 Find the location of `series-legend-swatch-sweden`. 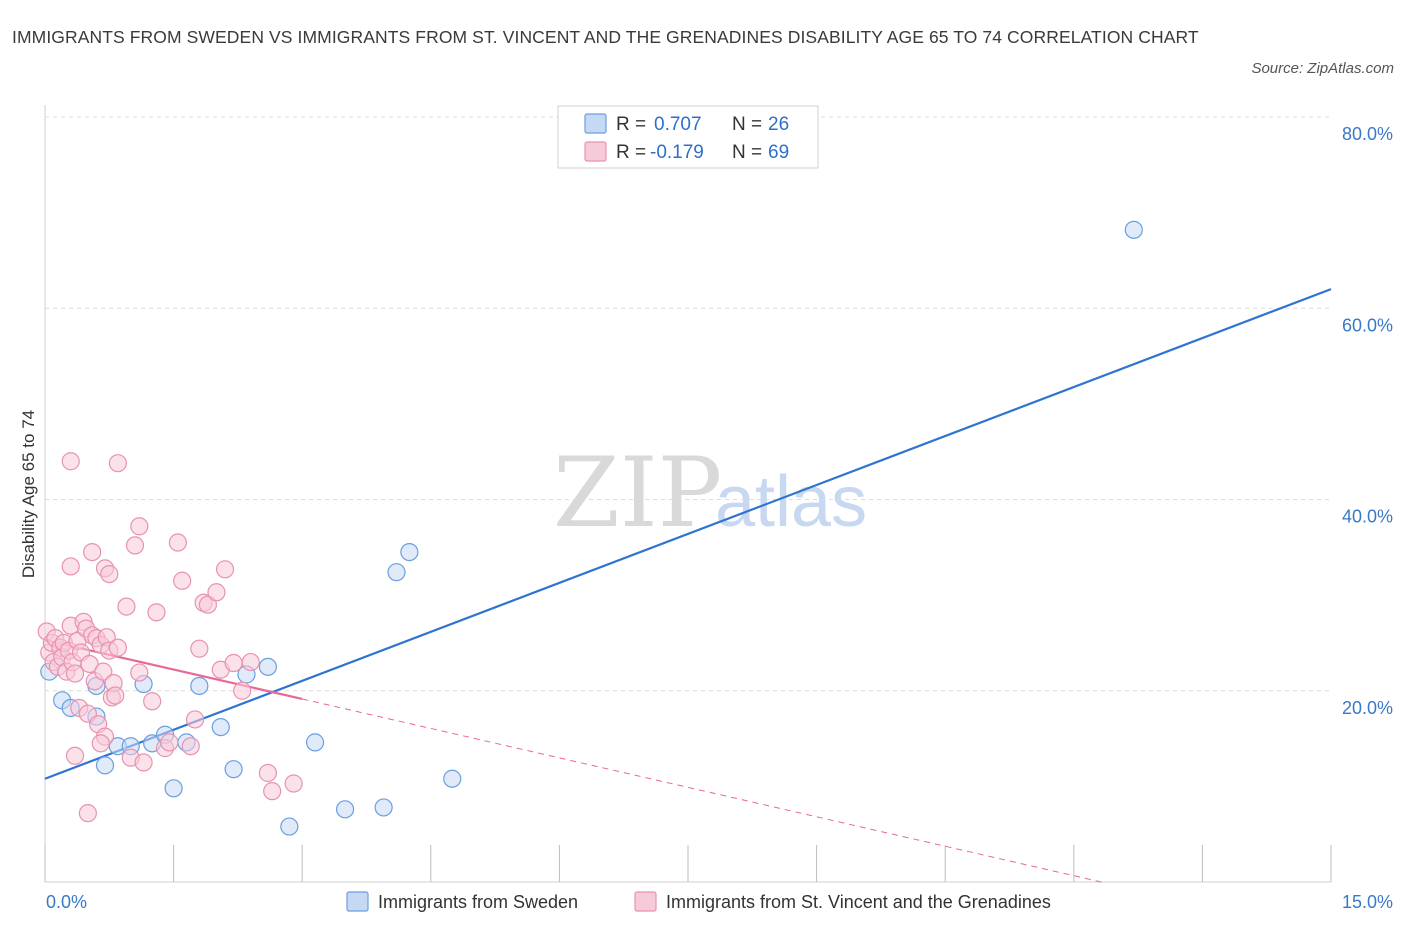

series-legend-swatch-sweden is located at coordinates (357, 901).